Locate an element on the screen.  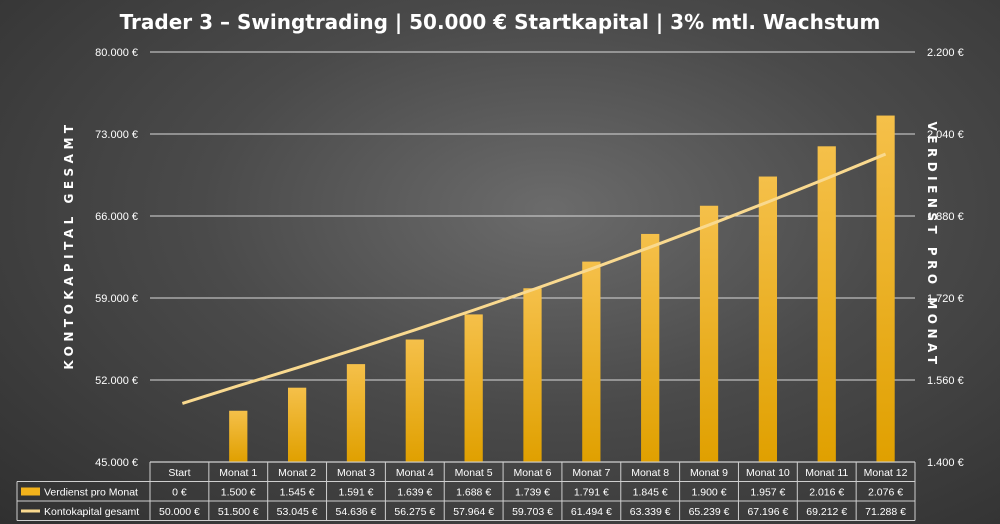
left-tick-label: 73.000 € is located at coordinates (116, 135).